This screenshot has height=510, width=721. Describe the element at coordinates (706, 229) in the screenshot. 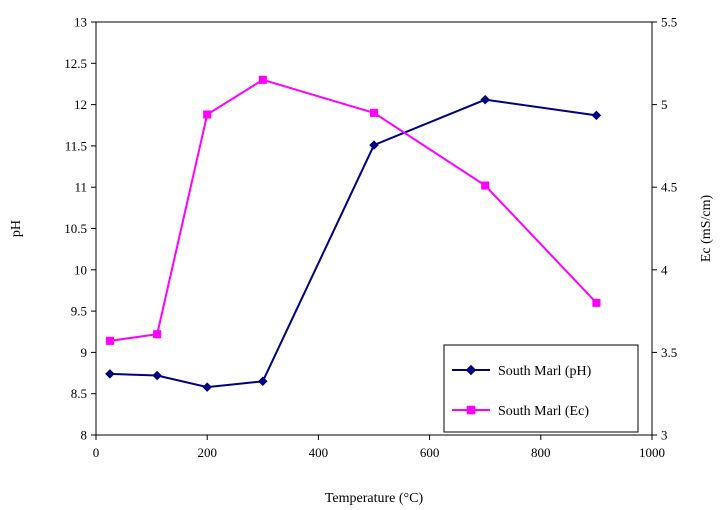

I see `y2-axis-title: Ec (mS/cm)` at that location.